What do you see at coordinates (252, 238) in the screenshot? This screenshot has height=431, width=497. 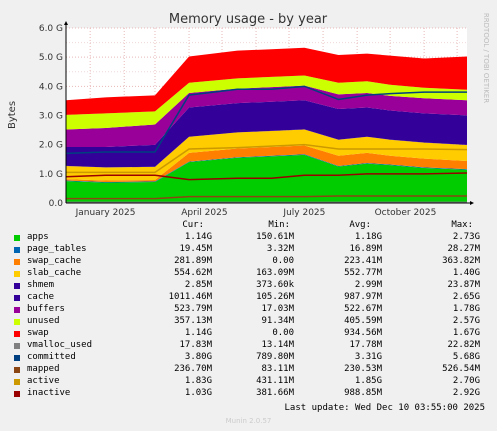 I see `legend-row-apps: apps 1.14G 150.61M 1.18G 2.73G` at bounding box center [252, 238].